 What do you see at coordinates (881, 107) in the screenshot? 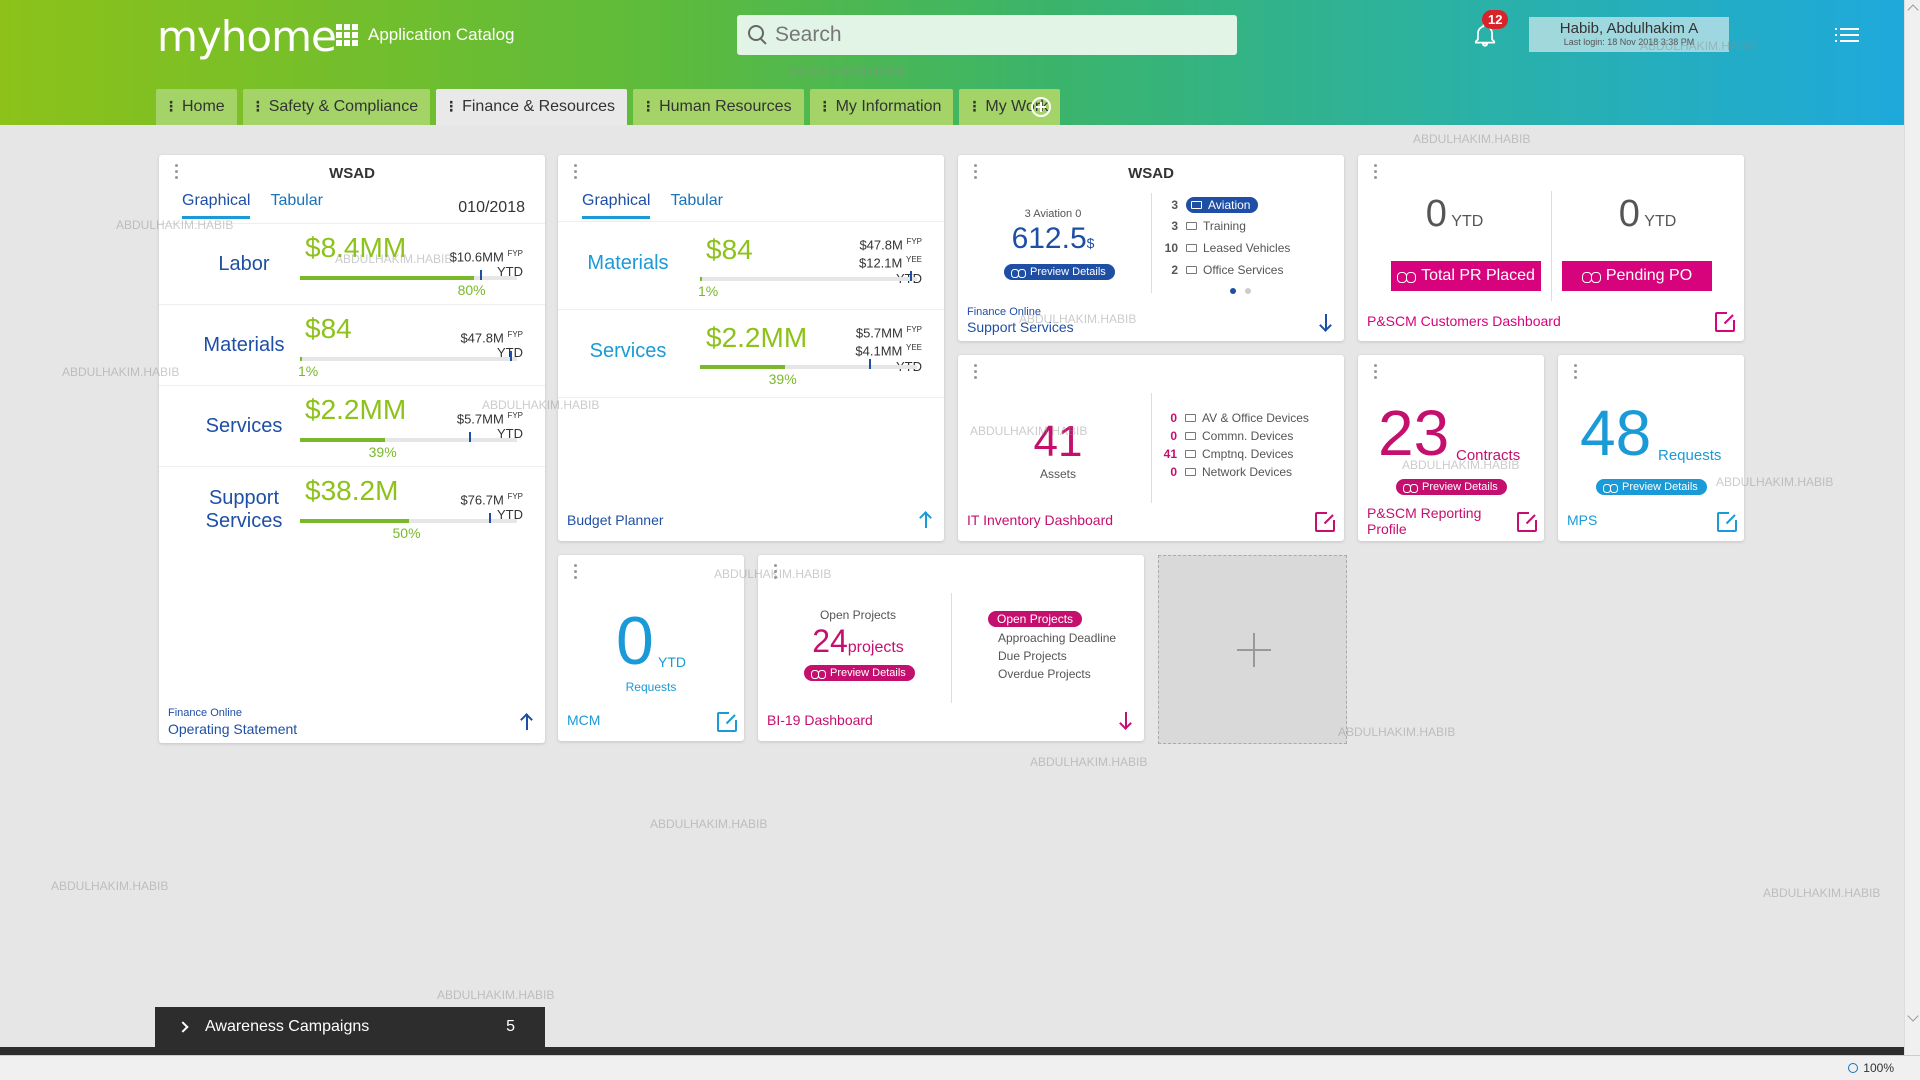
I see `tab-my-information: ⋮ My Information` at bounding box center [881, 107].